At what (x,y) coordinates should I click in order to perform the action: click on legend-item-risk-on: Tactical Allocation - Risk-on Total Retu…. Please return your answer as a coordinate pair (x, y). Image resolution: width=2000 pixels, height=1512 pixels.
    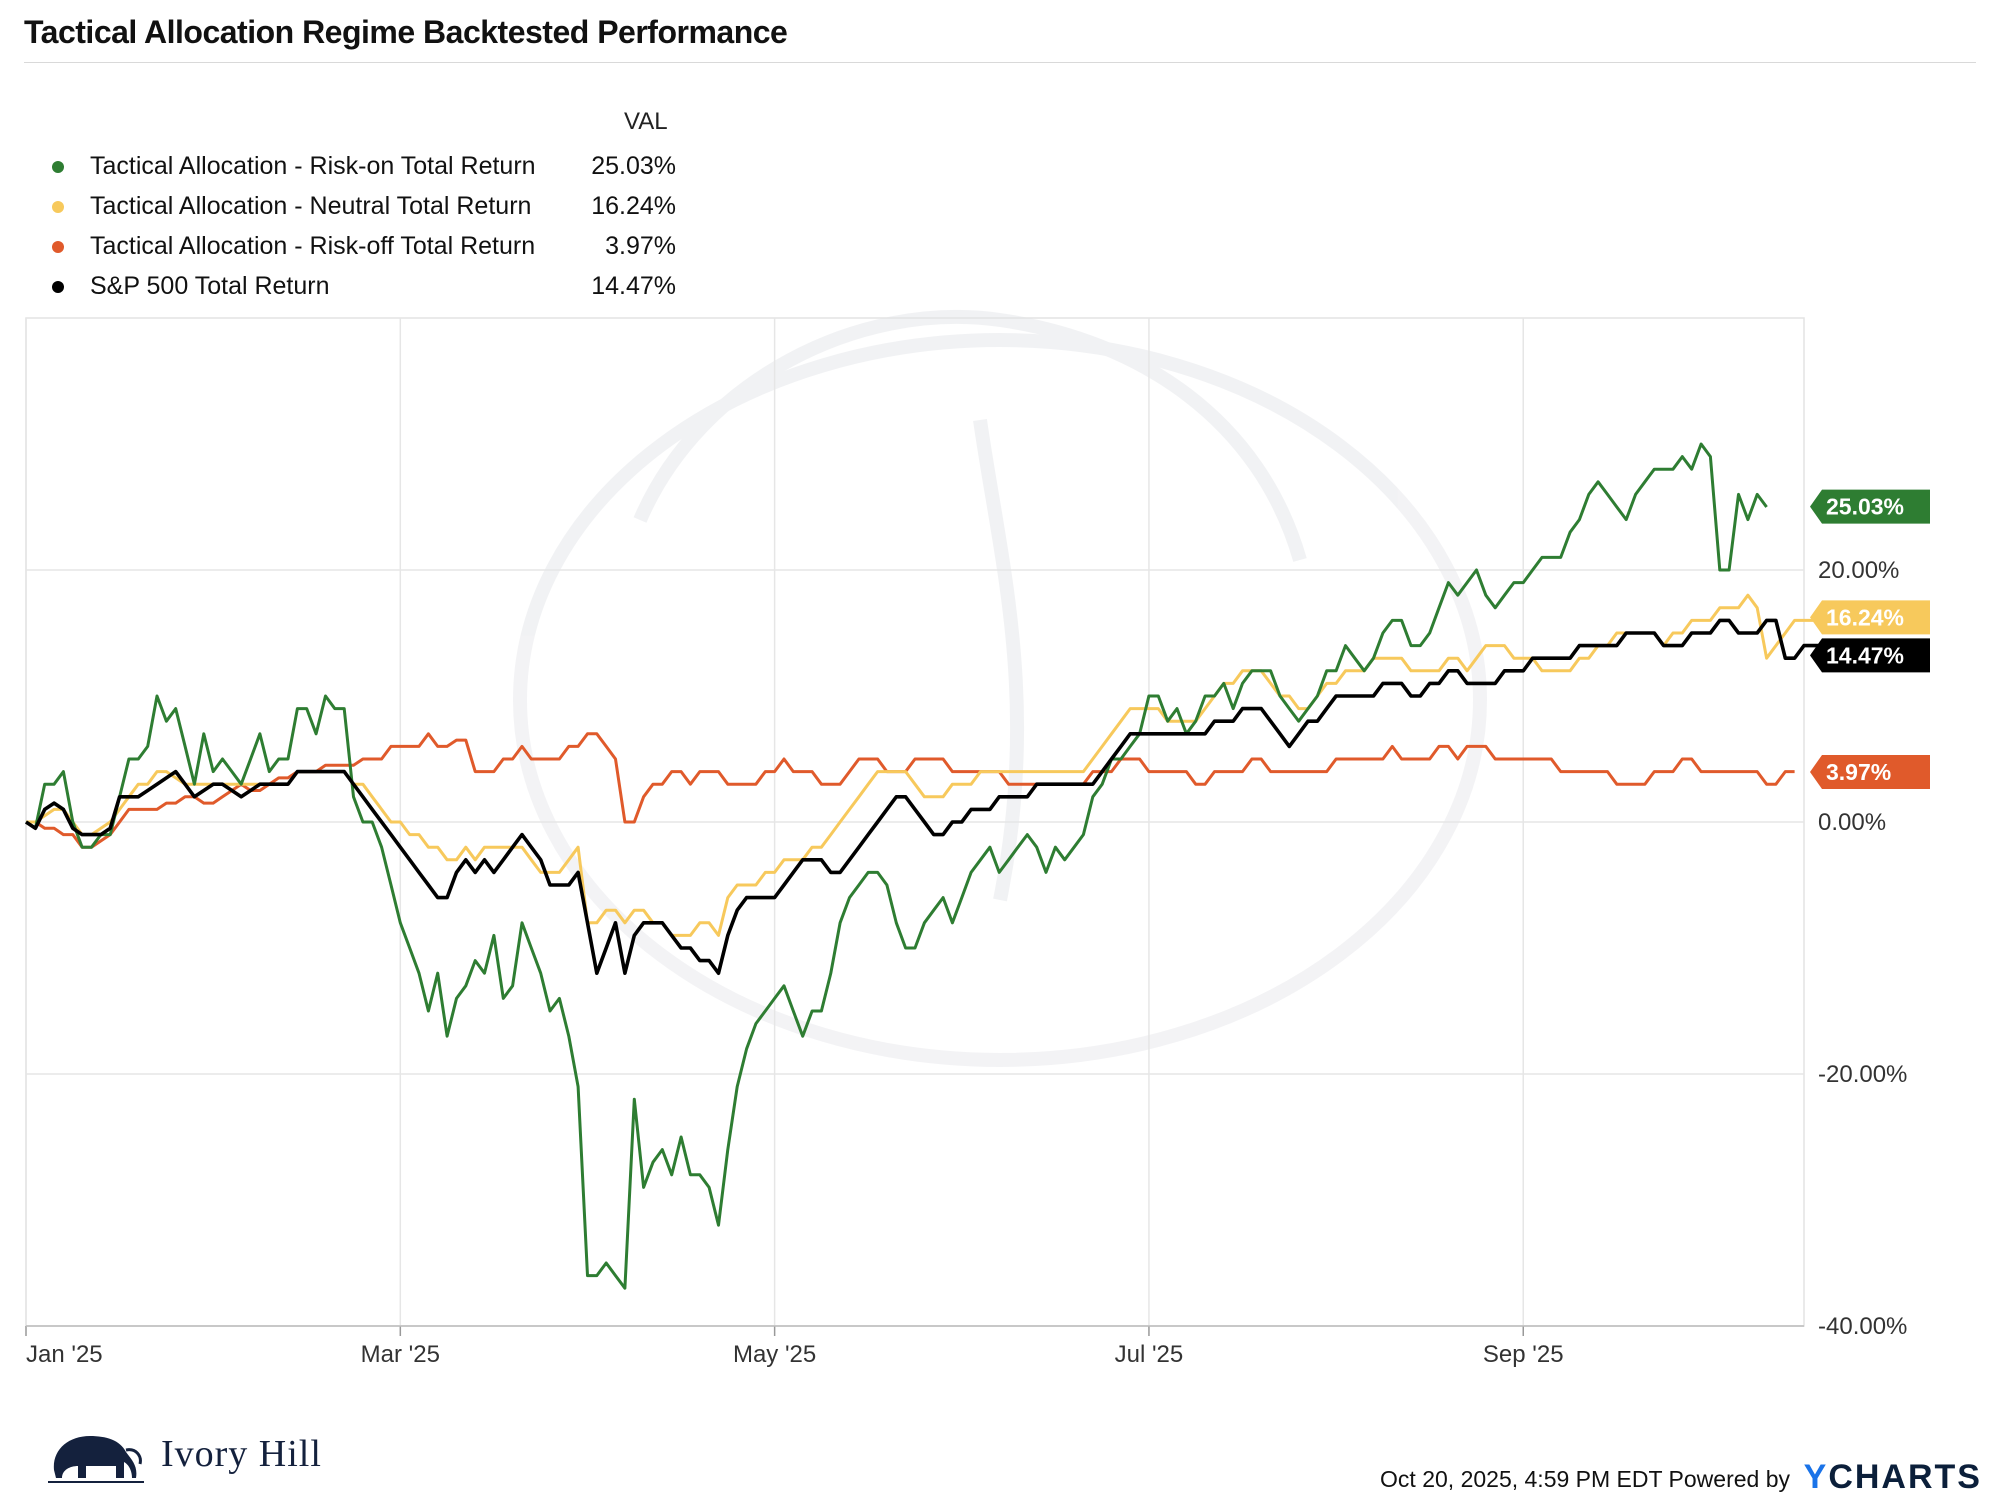
    Looking at the image, I should click on (361, 167).